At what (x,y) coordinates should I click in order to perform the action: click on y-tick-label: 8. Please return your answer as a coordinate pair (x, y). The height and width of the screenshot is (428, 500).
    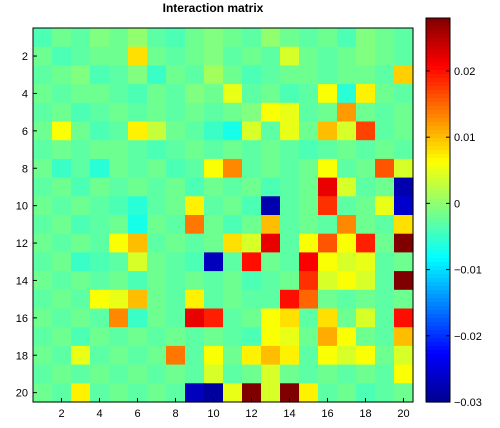
    Looking at the image, I should click on (25, 169).